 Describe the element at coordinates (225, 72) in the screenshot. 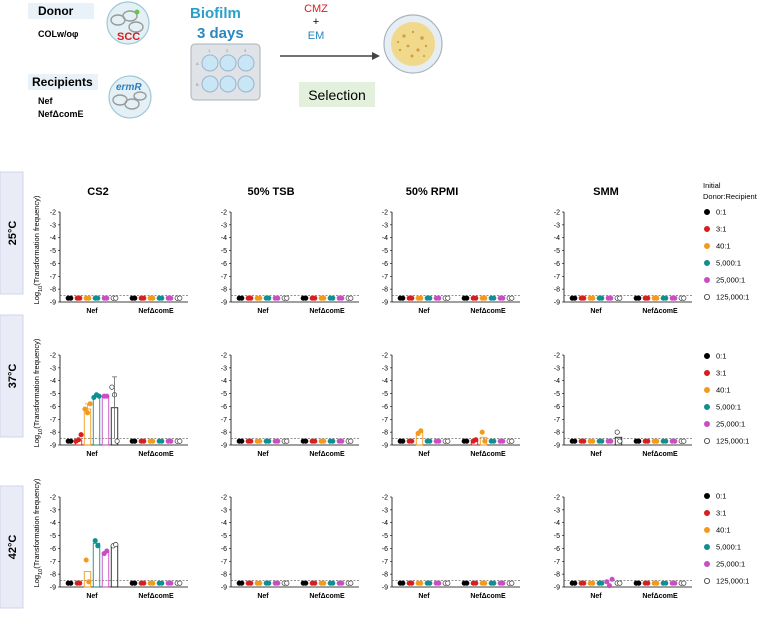

I see `well-plate-icon: 1 2 3 A B` at that location.